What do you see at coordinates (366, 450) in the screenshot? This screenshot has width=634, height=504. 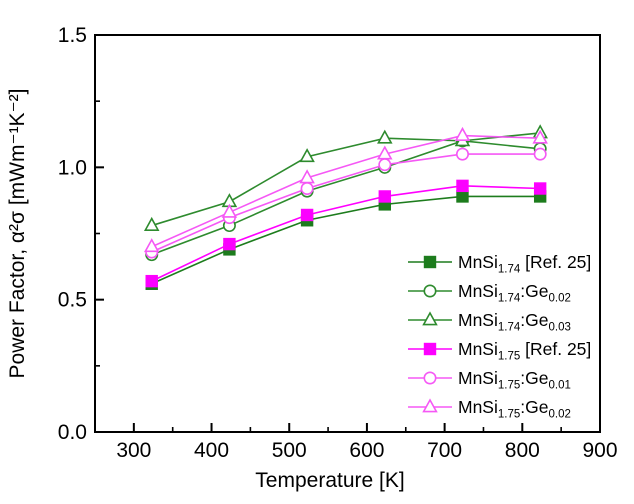 I see `x-tick-label: 600` at bounding box center [366, 450].